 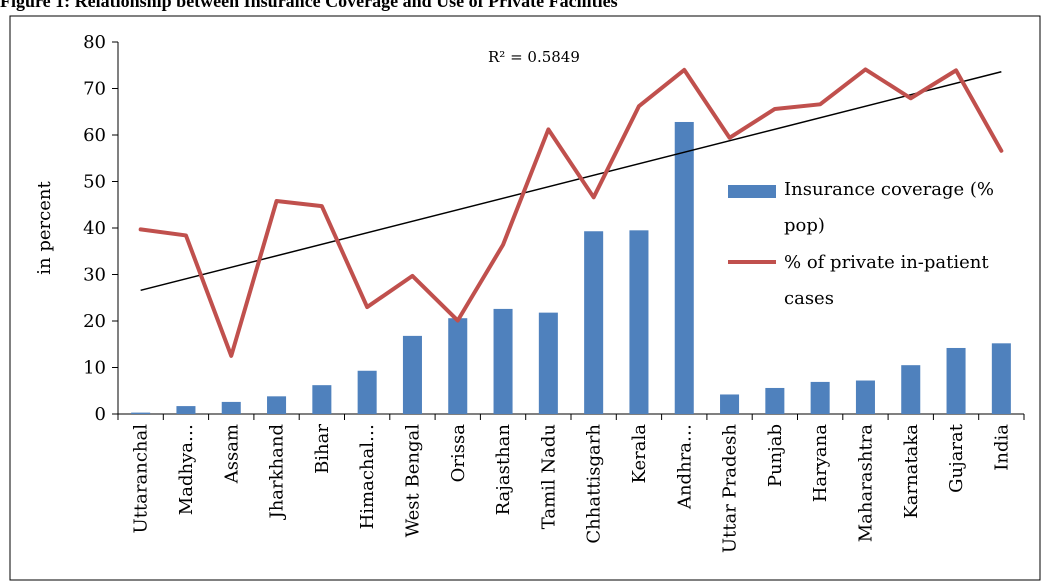 What do you see at coordinates (775, 455) in the screenshot?
I see `x-tick-label: Punjab` at bounding box center [775, 455].